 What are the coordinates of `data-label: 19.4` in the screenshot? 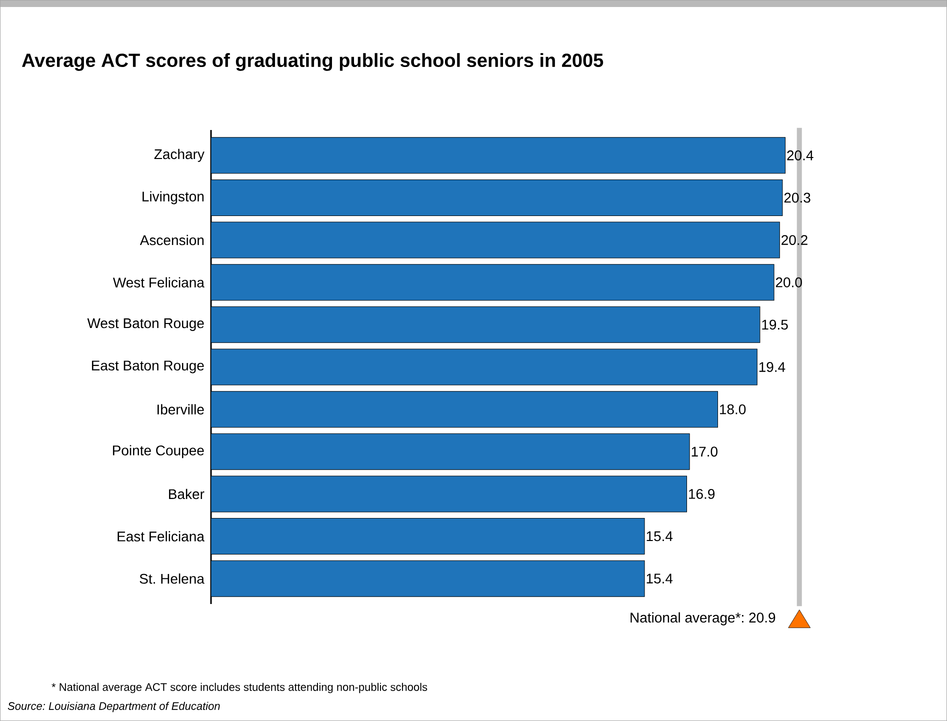 It's located at (772, 367).